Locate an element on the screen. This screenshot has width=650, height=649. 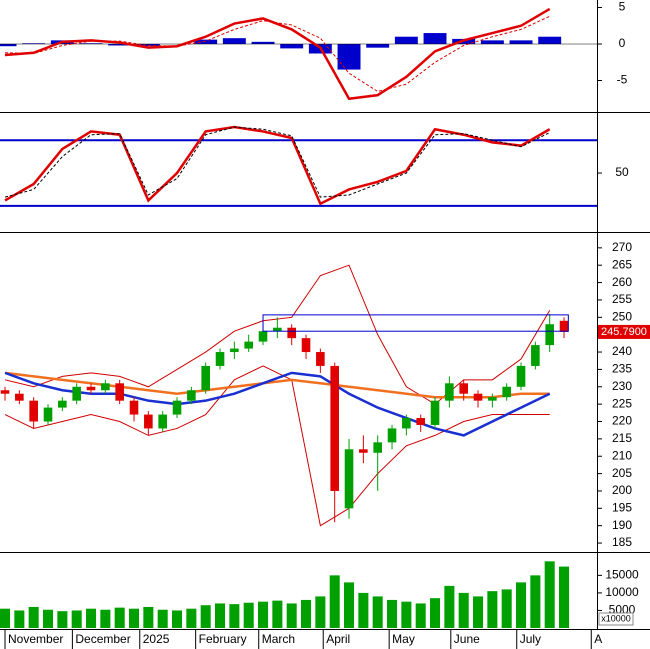
x-tick-label: April is located at coordinates (338, 639).